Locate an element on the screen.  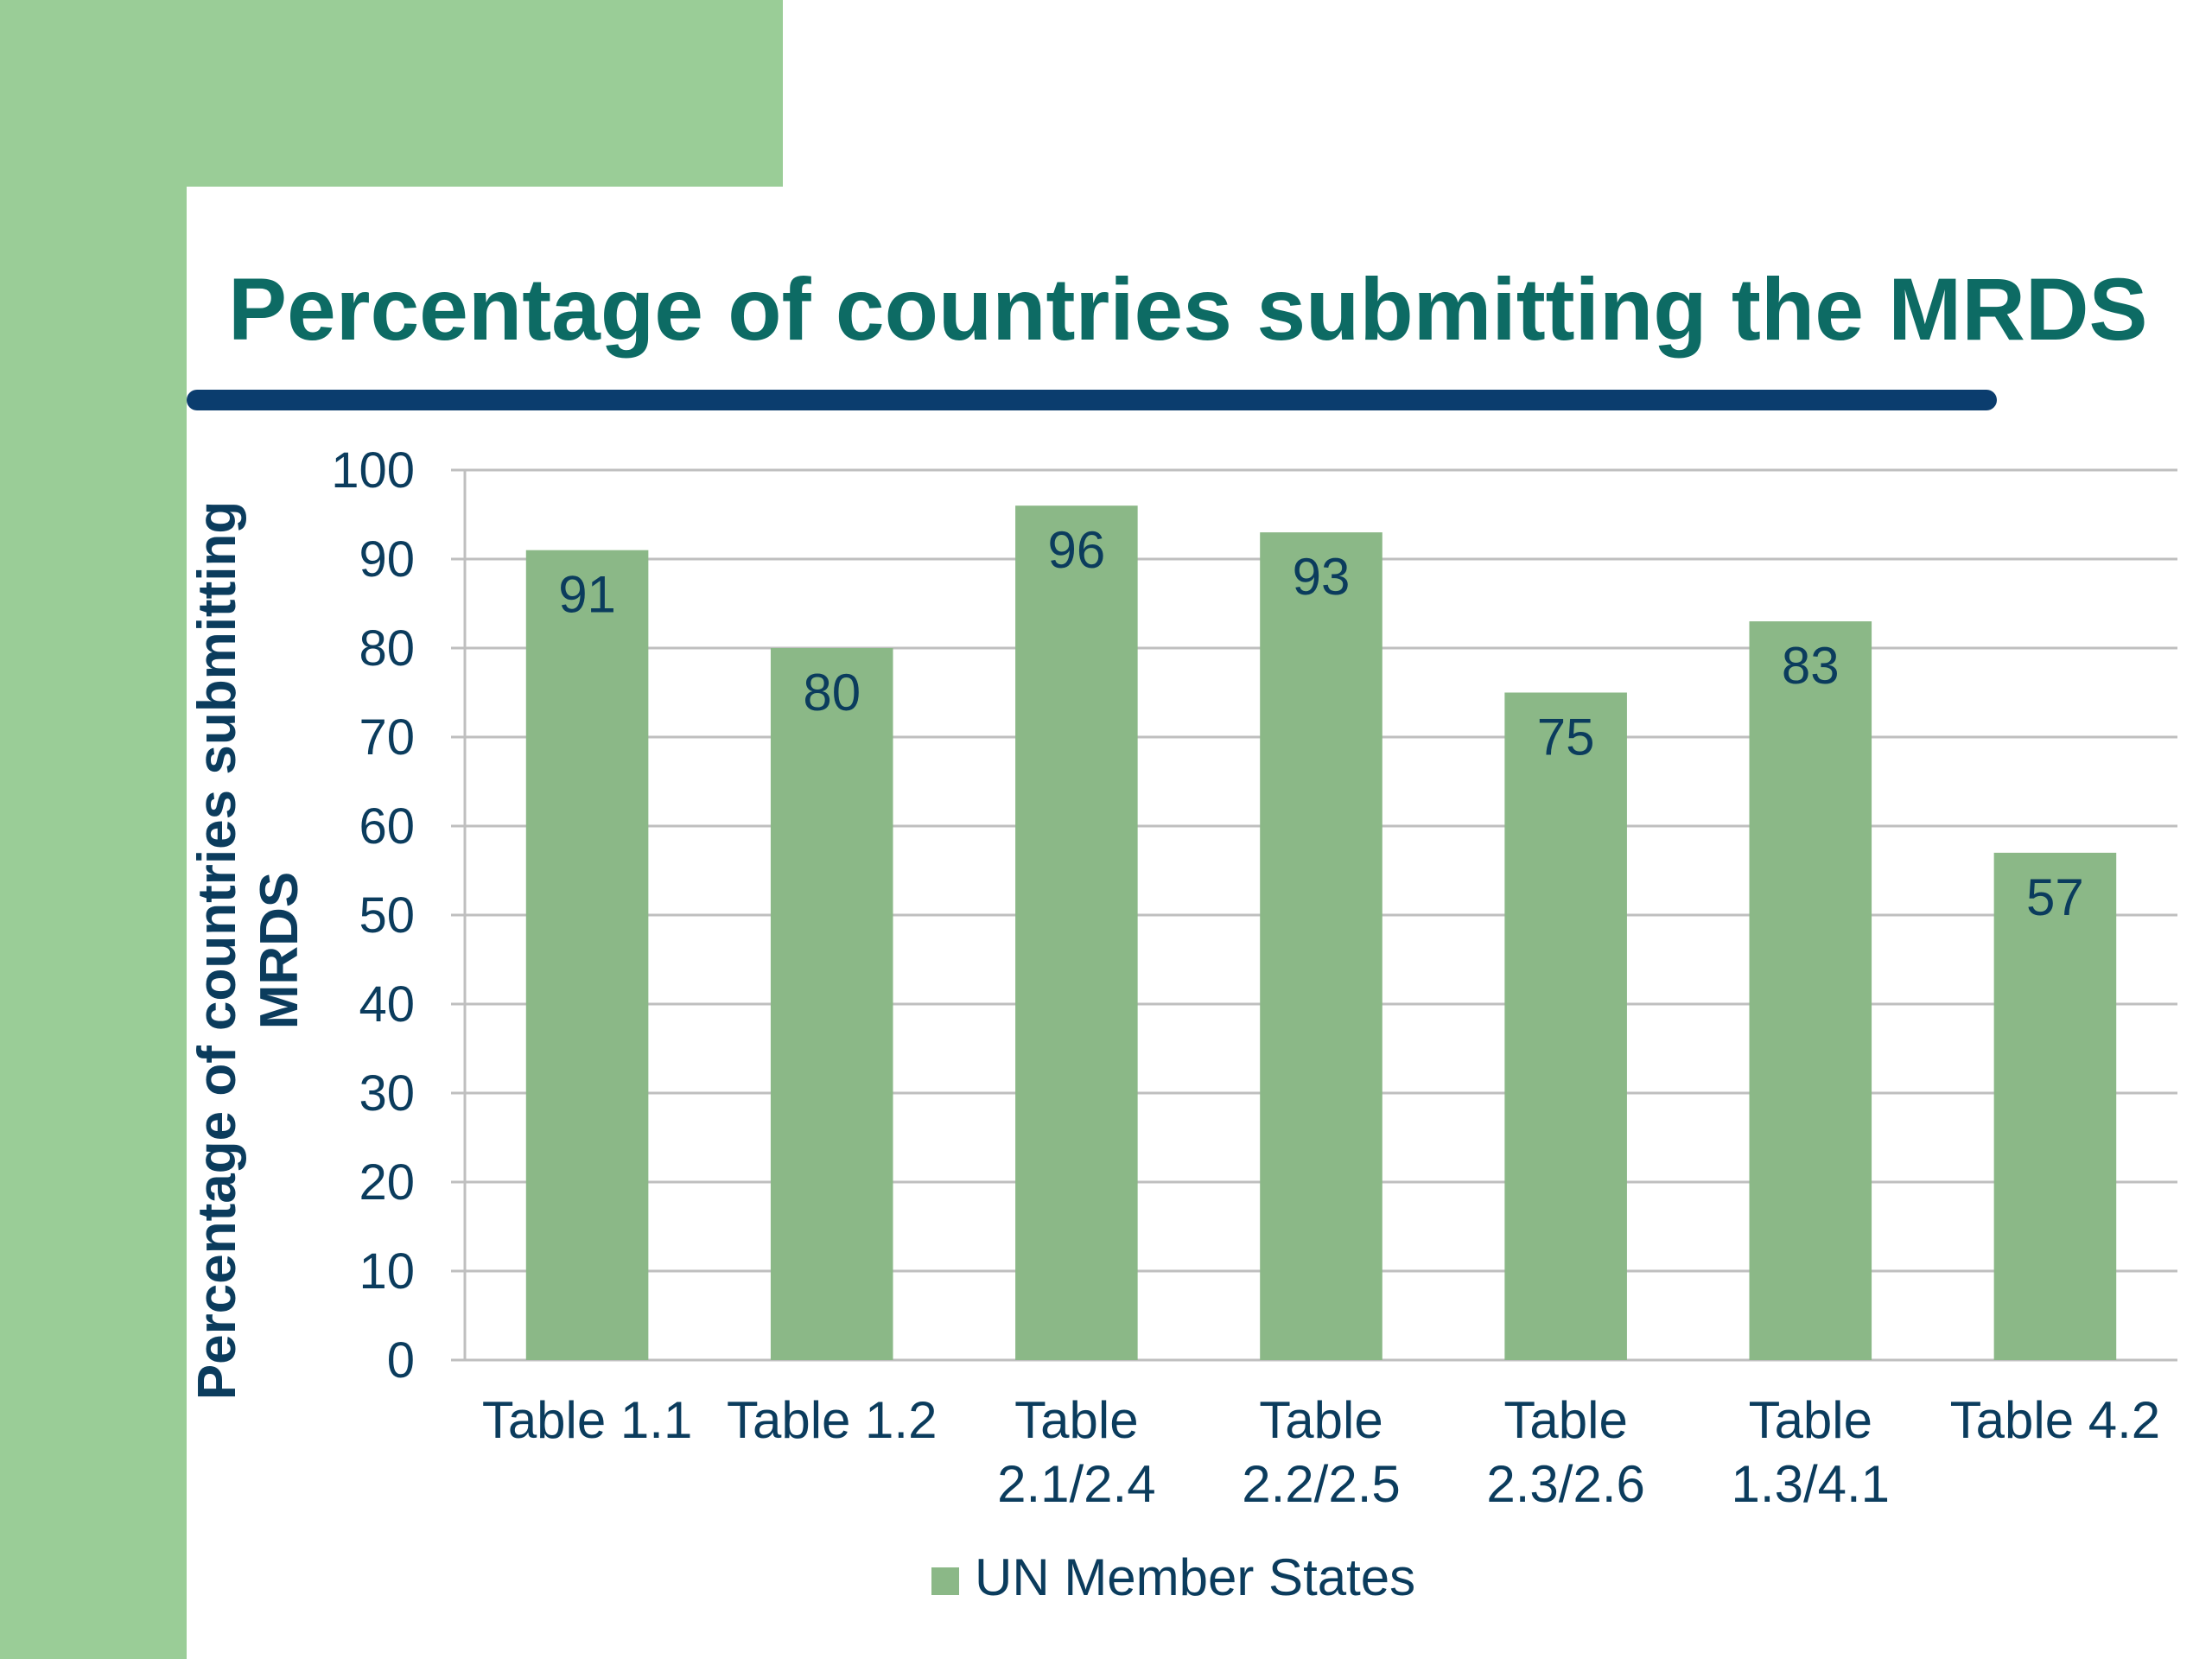
x-tick-label: Table 2.3/2.6 is located at coordinates (1565, 1452).